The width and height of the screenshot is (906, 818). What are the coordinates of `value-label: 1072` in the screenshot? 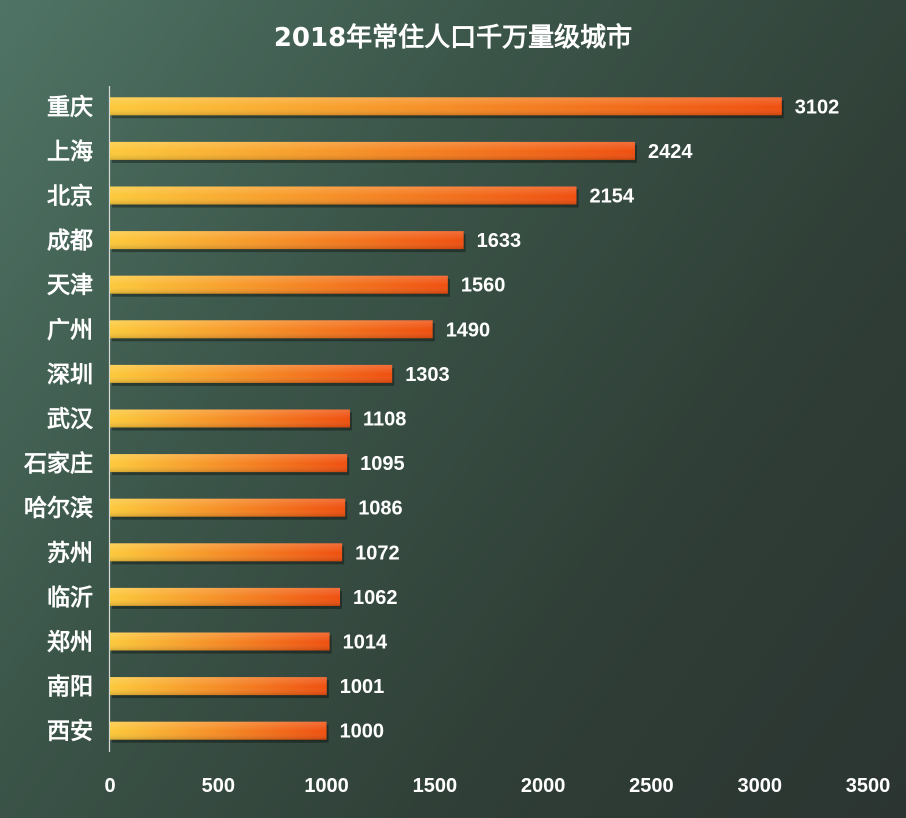 It's located at (377, 553).